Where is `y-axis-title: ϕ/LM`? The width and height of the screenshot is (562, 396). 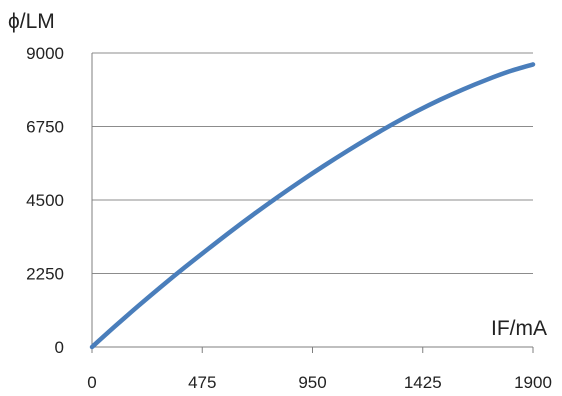
y-axis-title: ϕ/LM is located at coordinates (31, 21).